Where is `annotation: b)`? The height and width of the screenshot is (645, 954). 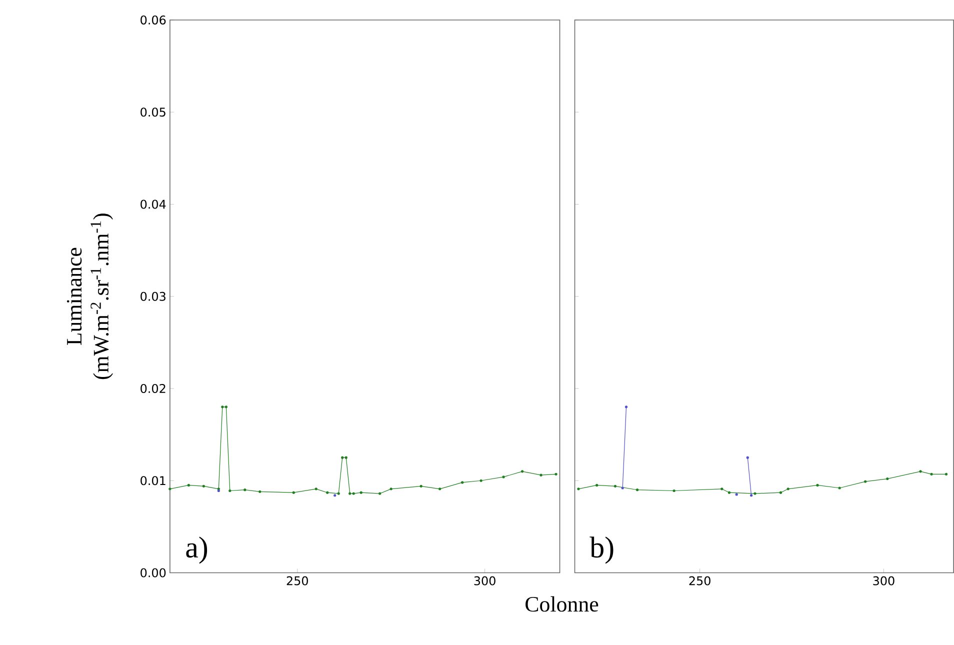
annotation: b) is located at coordinates (602, 550).